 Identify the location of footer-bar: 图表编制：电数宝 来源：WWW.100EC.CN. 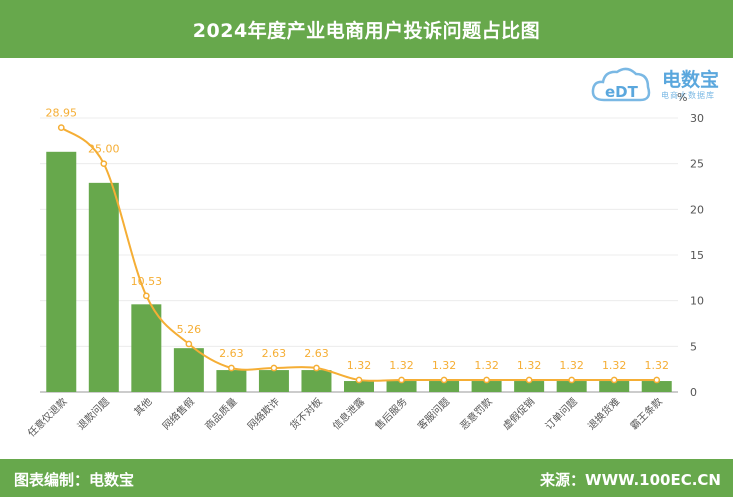
(366, 478).